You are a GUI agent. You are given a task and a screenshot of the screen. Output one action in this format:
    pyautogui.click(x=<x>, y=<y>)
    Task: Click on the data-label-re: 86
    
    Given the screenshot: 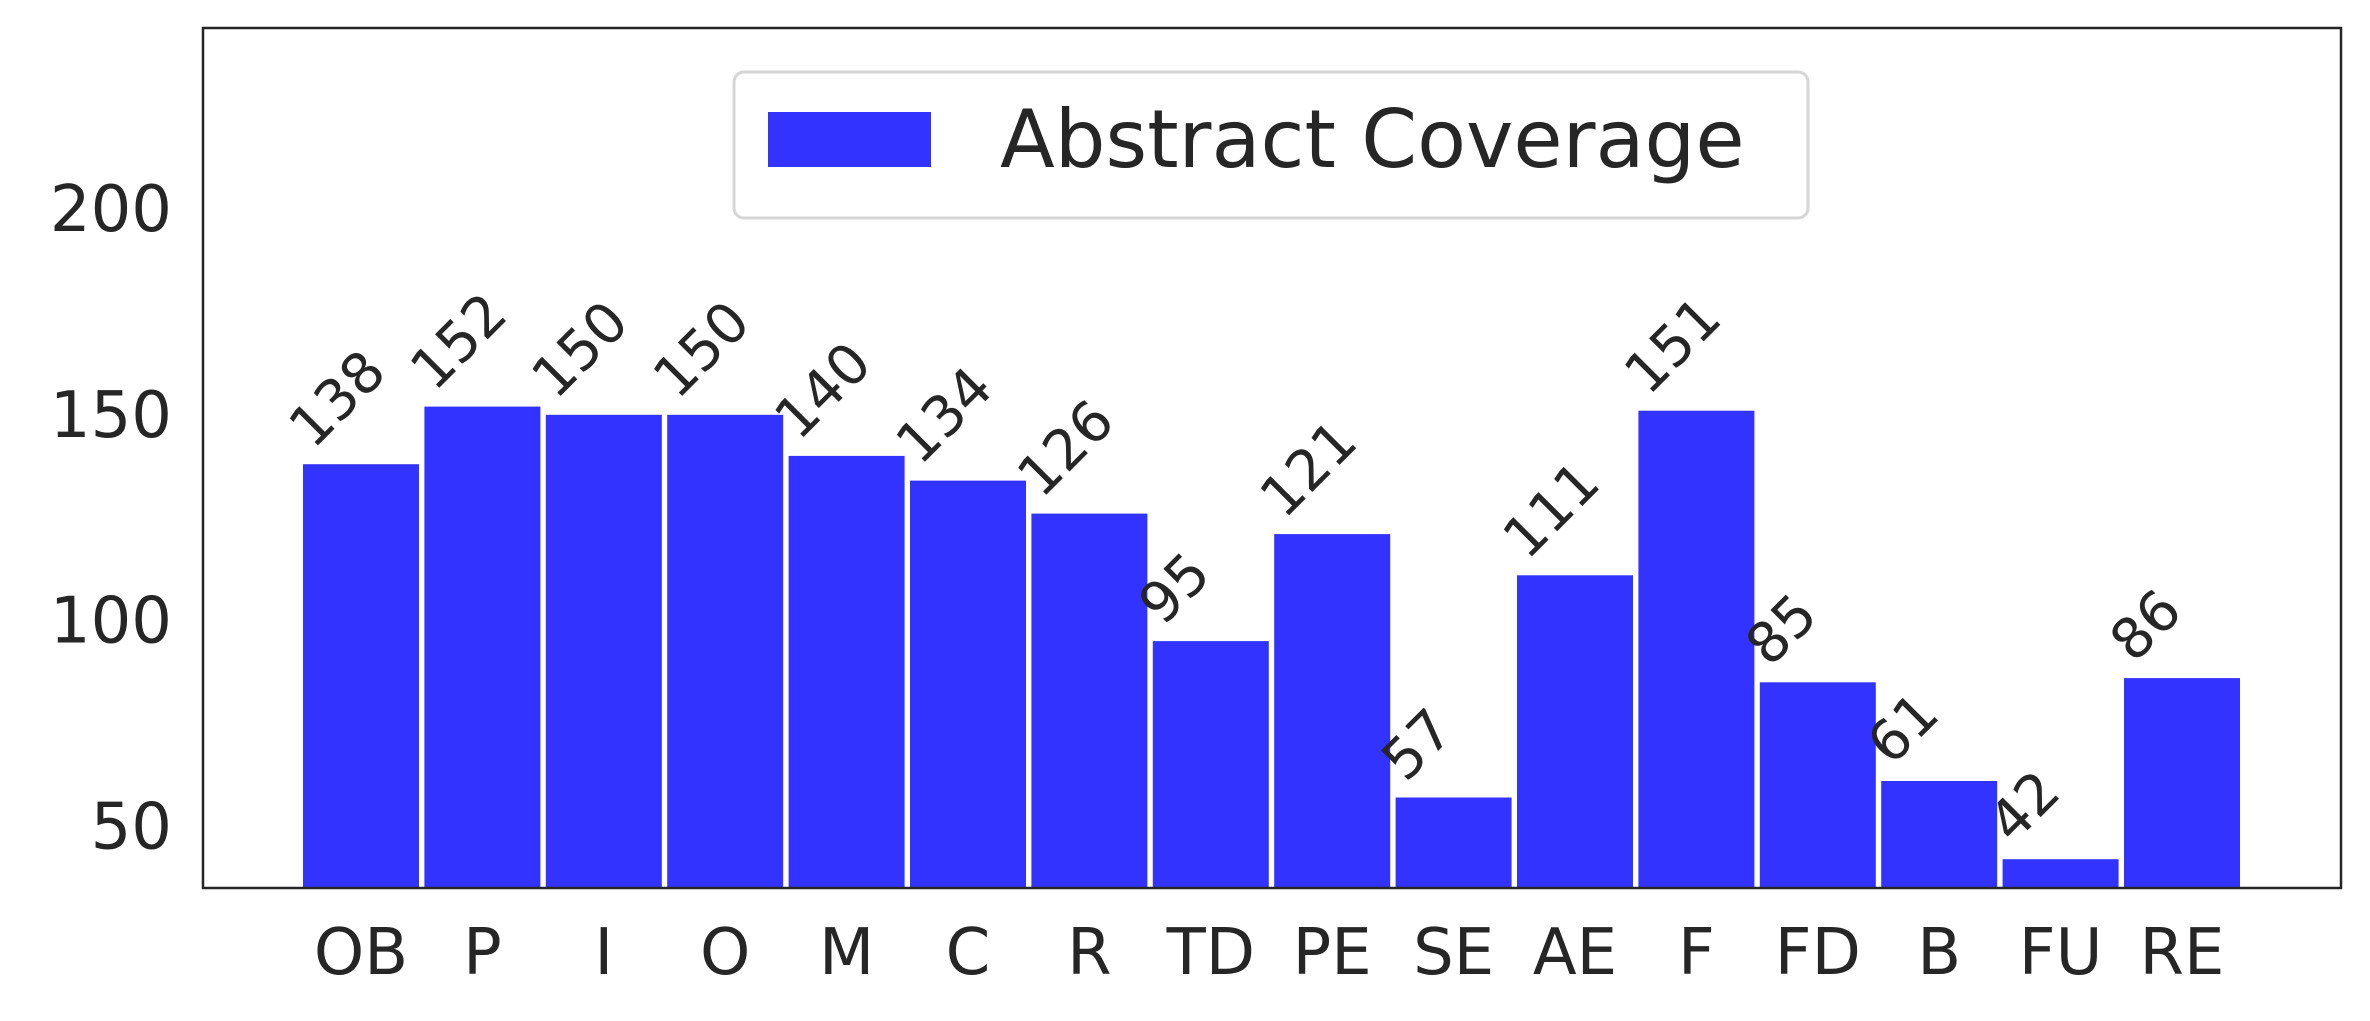 What is the action you would take?
    pyautogui.click(x=2146, y=626)
    